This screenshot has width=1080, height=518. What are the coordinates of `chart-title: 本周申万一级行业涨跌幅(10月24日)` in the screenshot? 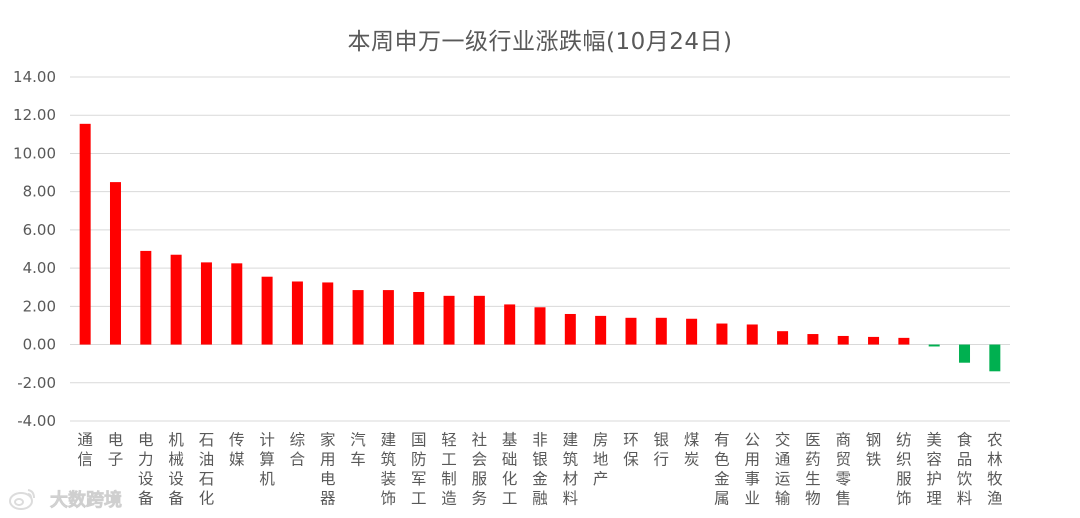 It's located at (540, 42).